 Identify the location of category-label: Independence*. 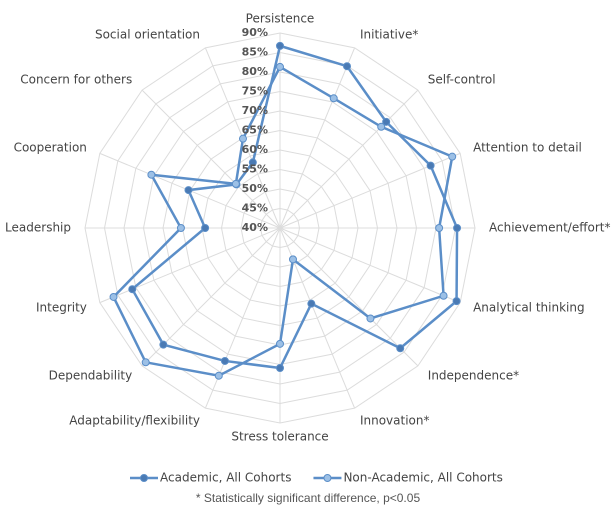
(473, 375).